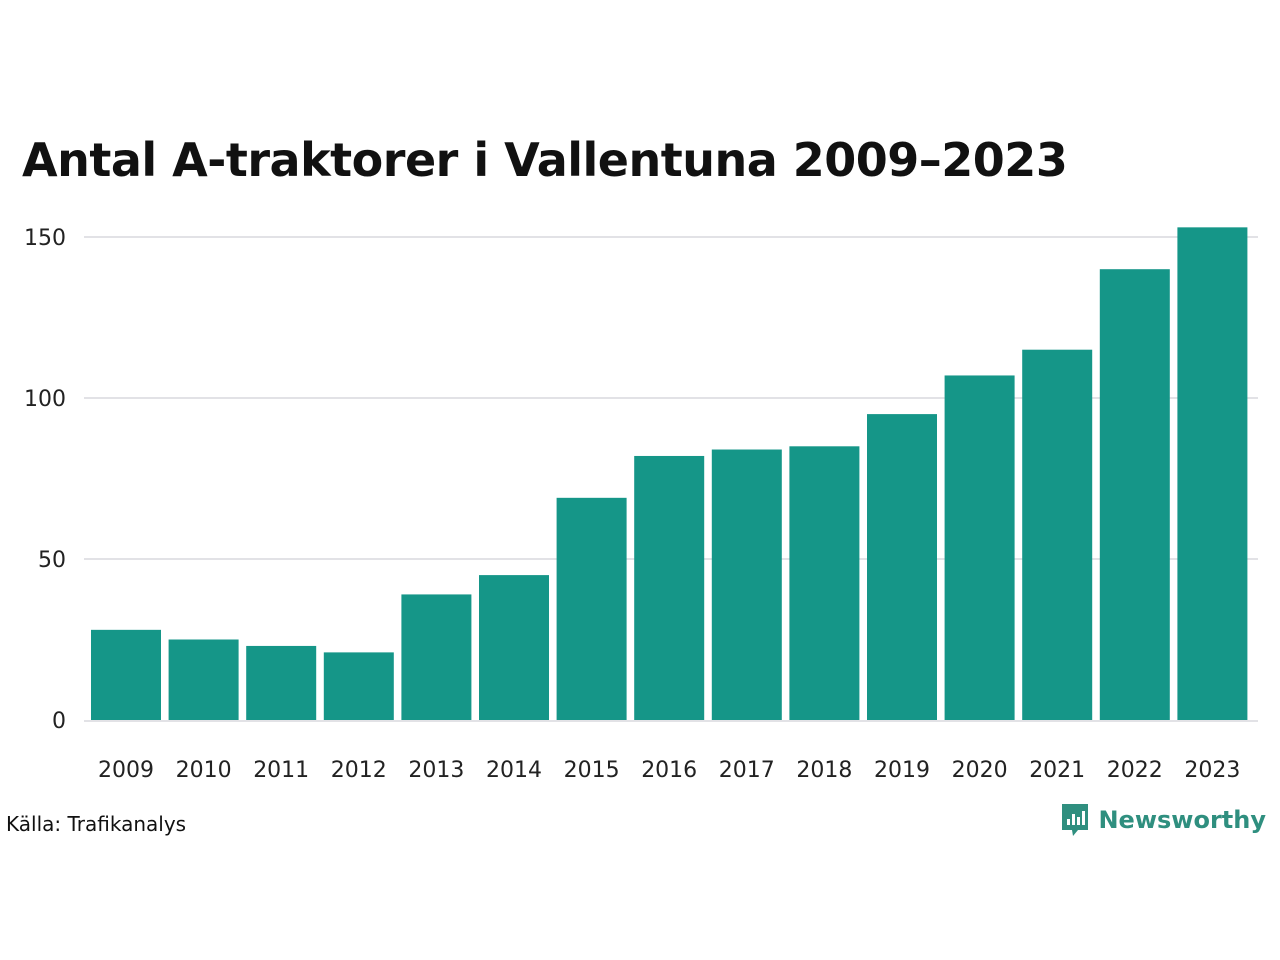 Image resolution: width=1280 pixels, height=960 pixels. What do you see at coordinates (747, 770) in the screenshot?
I see `x-tick-label: 2017` at bounding box center [747, 770].